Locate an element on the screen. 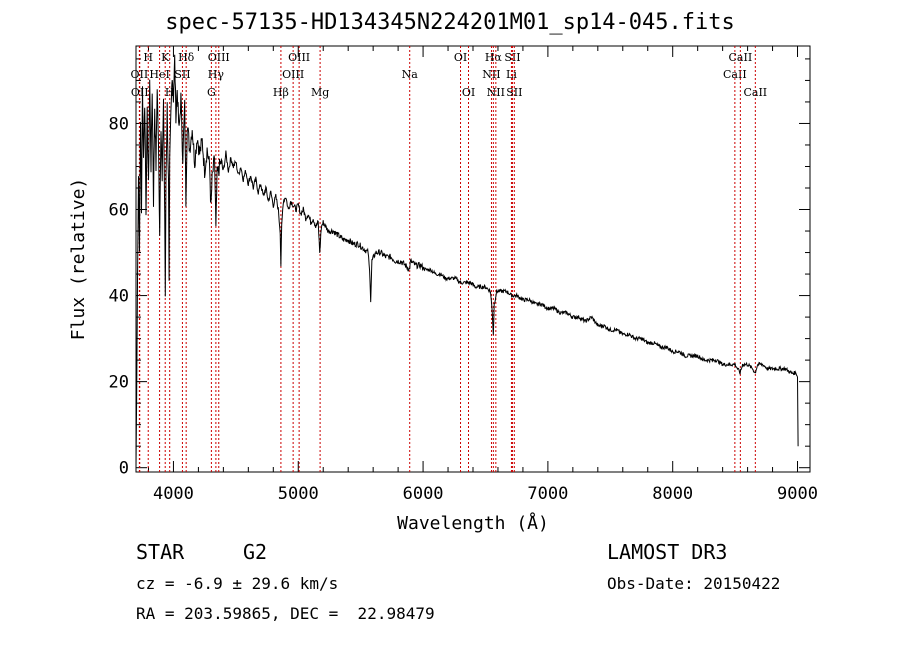 This screenshot has height=649, width=900. spectral-line-label: G is located at coordinates (211, 92).